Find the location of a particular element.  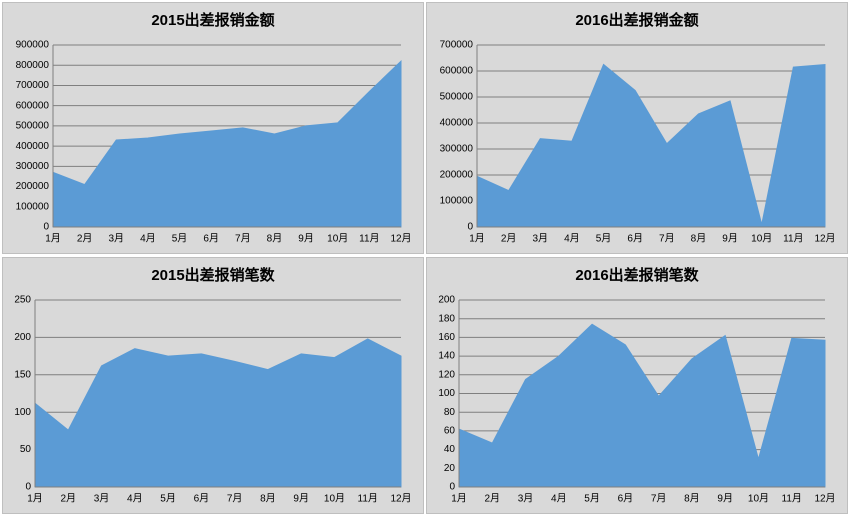

y-tick-label: 160 is located at coordinates (446, 337).